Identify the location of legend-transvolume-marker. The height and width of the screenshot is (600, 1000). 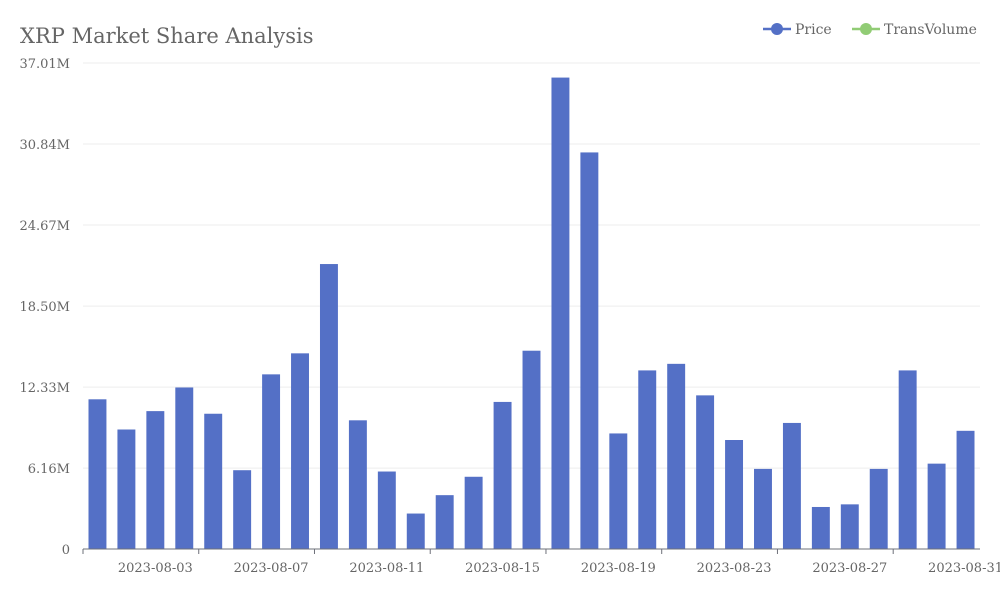
(866, 29).